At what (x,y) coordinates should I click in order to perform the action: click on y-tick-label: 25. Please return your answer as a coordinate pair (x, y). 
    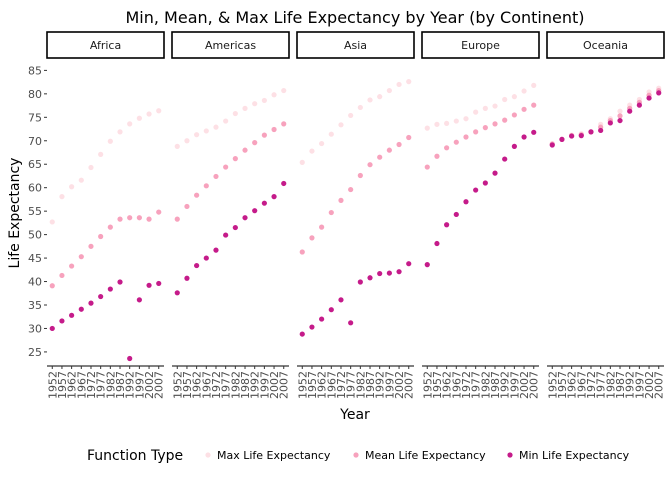
    Looking at the image, I should click on (35, 352).